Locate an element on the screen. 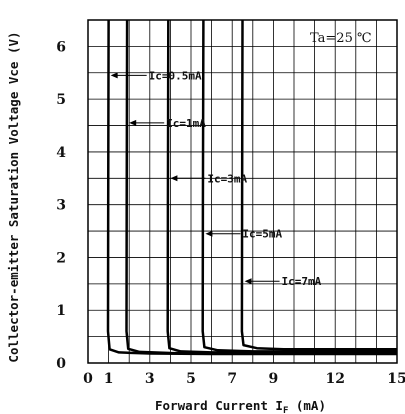 The image size is (405, 414). y-tick-labels: 0 1 2 3 4 5 6 is located at coordinates (61, 205).